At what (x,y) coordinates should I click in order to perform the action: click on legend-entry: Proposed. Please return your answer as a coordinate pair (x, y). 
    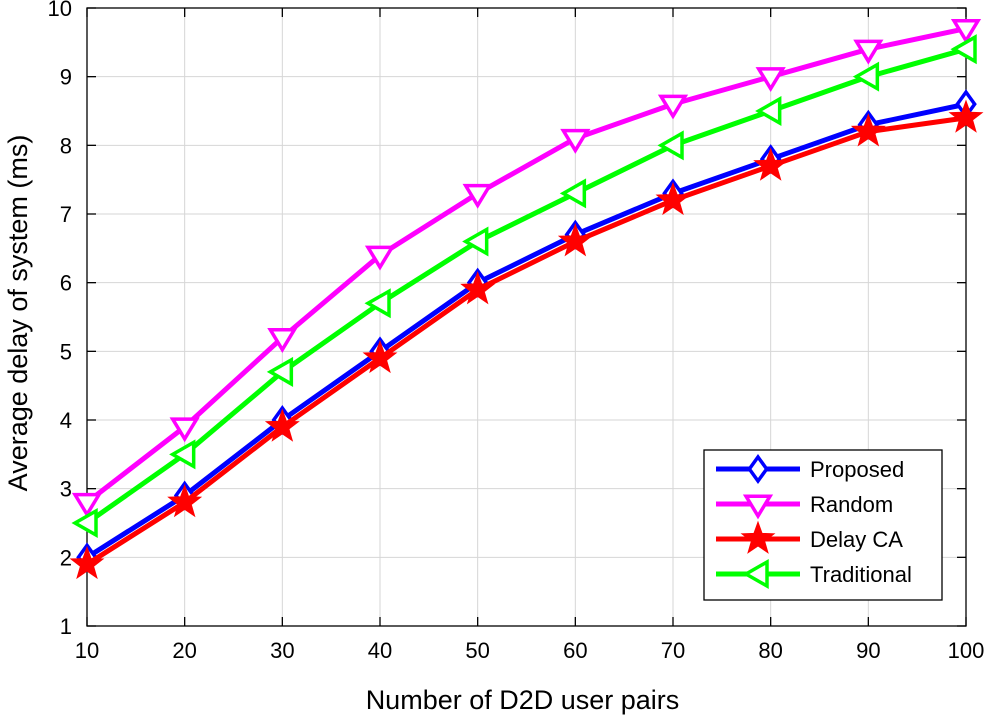
    Looking at the image, I should click on (810, 469).